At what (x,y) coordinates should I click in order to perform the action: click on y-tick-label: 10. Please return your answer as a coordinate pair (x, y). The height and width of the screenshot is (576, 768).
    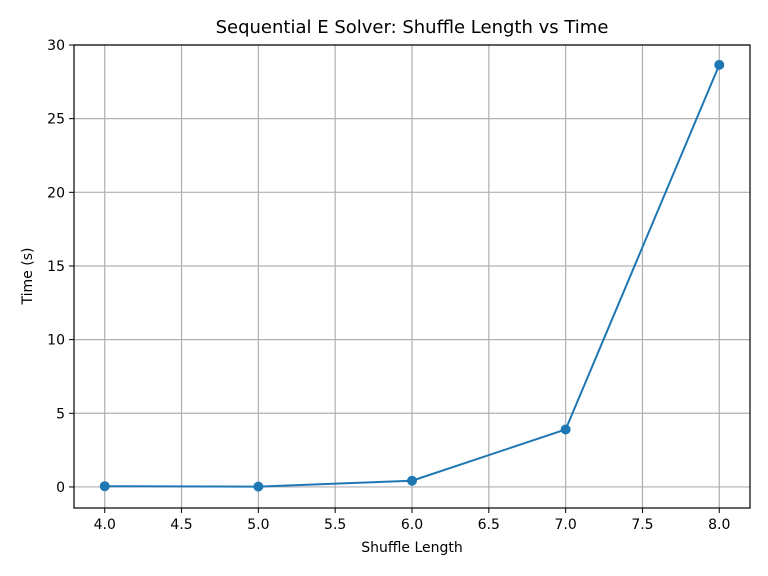
    Looking at the image, I should click on (56, 341).